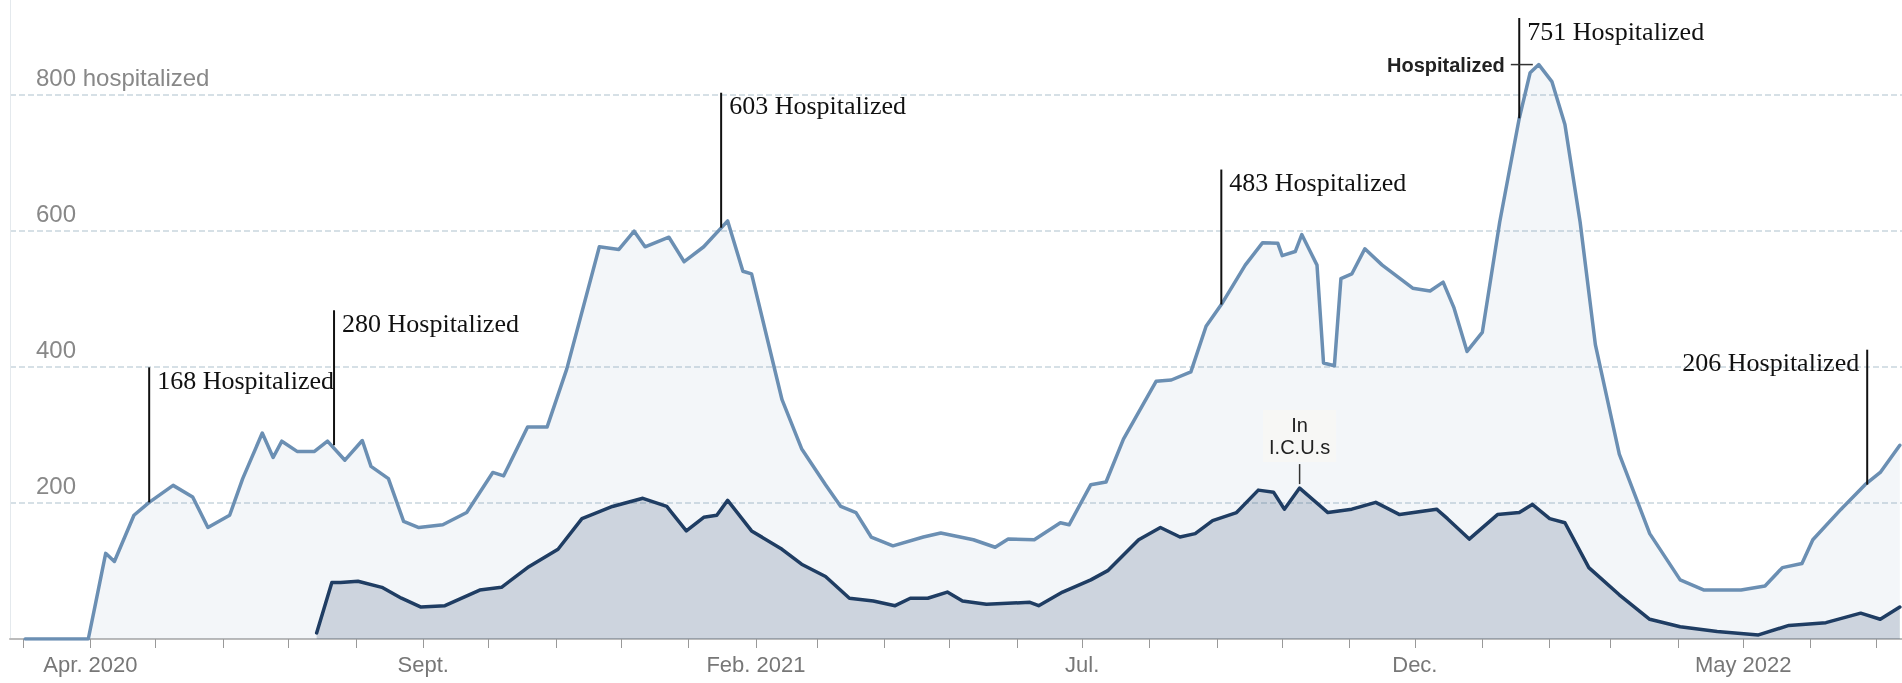  What do you see at coordinates (56, 213) in the screenshot?
I see `y-tick-label: 600` at bounding box center [56, 213].